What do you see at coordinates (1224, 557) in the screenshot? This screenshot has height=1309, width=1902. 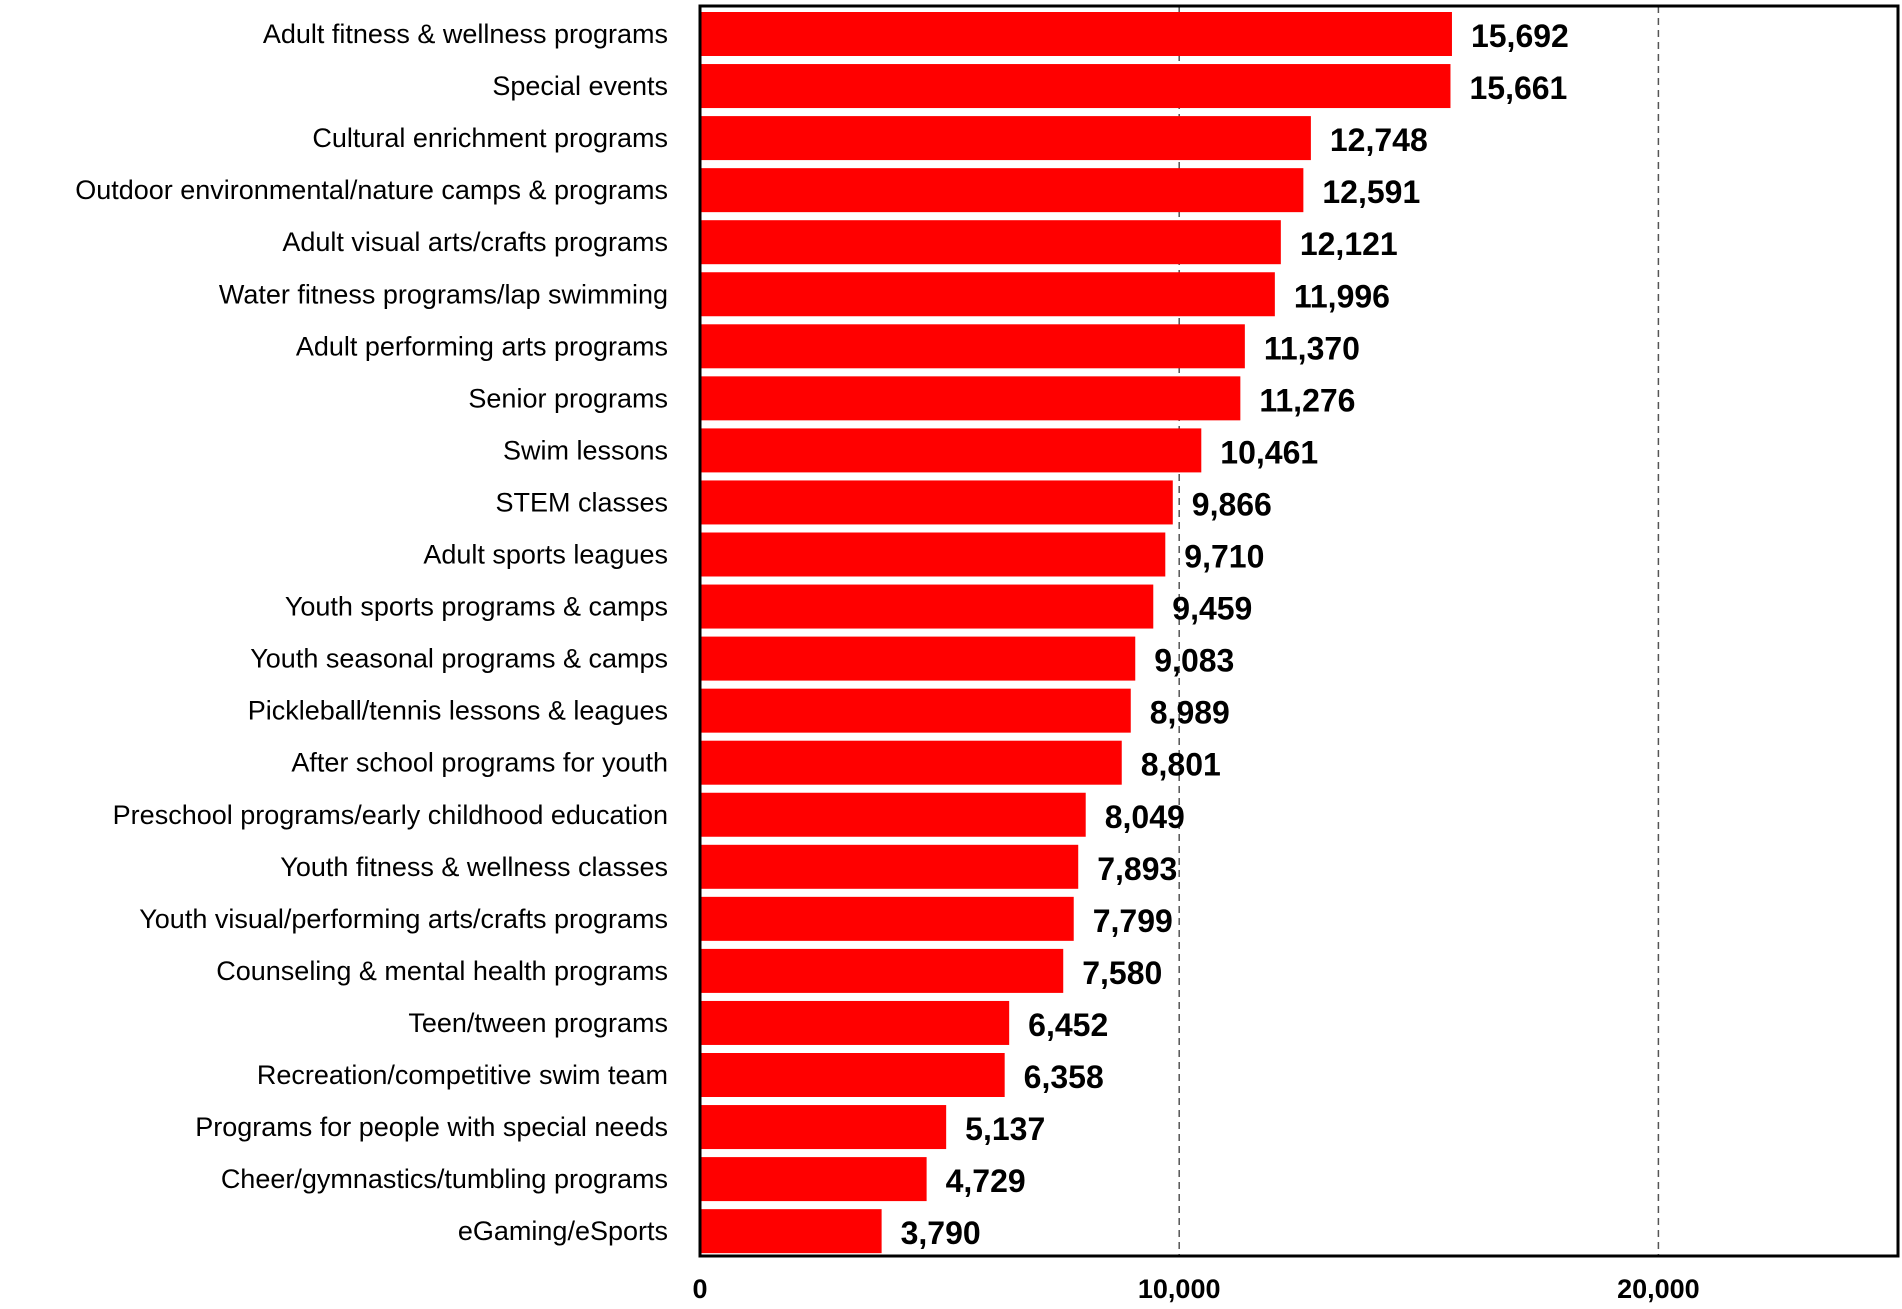 I see `value-label: 9,710` at bounding box center [1224, 557].